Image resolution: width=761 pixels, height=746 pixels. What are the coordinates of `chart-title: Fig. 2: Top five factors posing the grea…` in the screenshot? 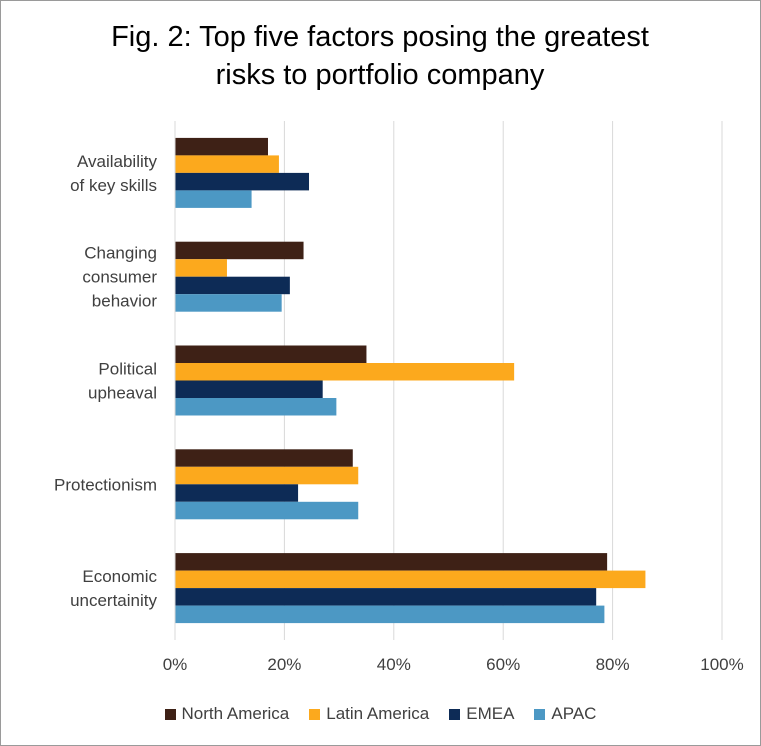 It's located at (380, 56).